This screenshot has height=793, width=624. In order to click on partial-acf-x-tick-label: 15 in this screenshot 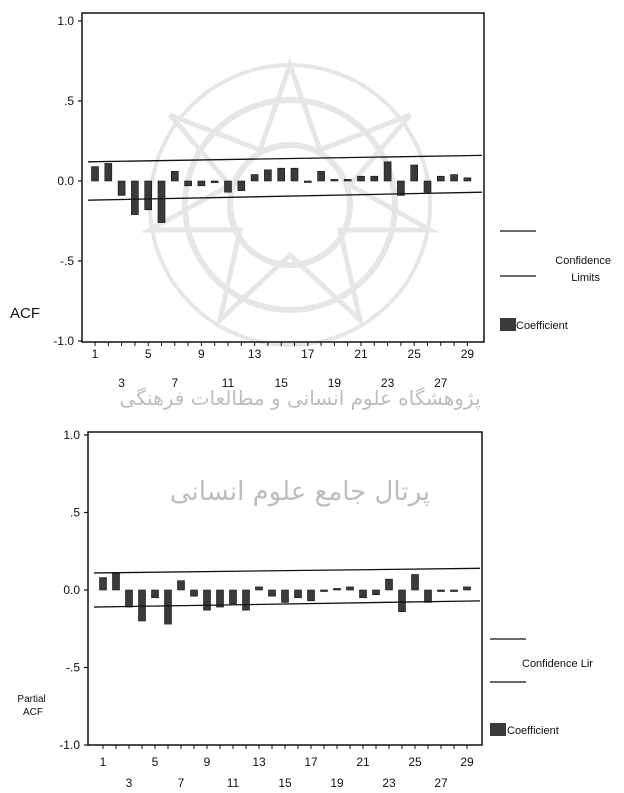, I will do `click(285, 783)`.